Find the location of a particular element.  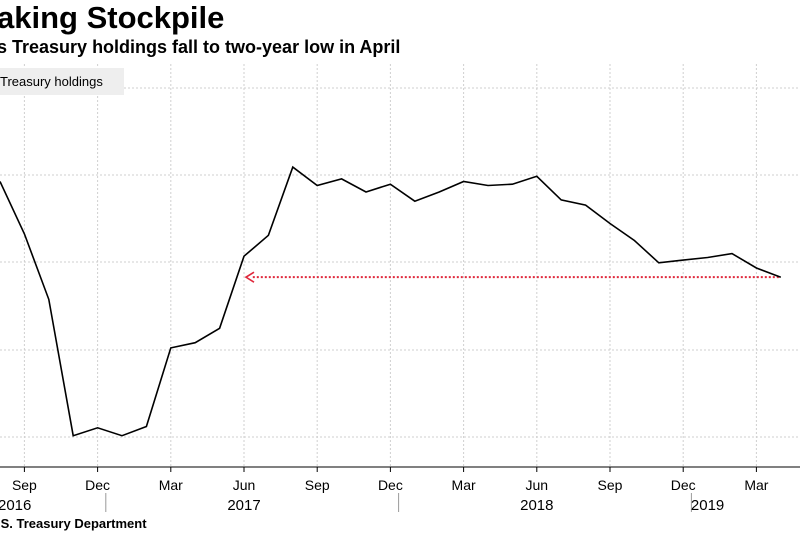

legend-label-treasury-holdings: Treasury holdings is located at coordinates (51, 81).